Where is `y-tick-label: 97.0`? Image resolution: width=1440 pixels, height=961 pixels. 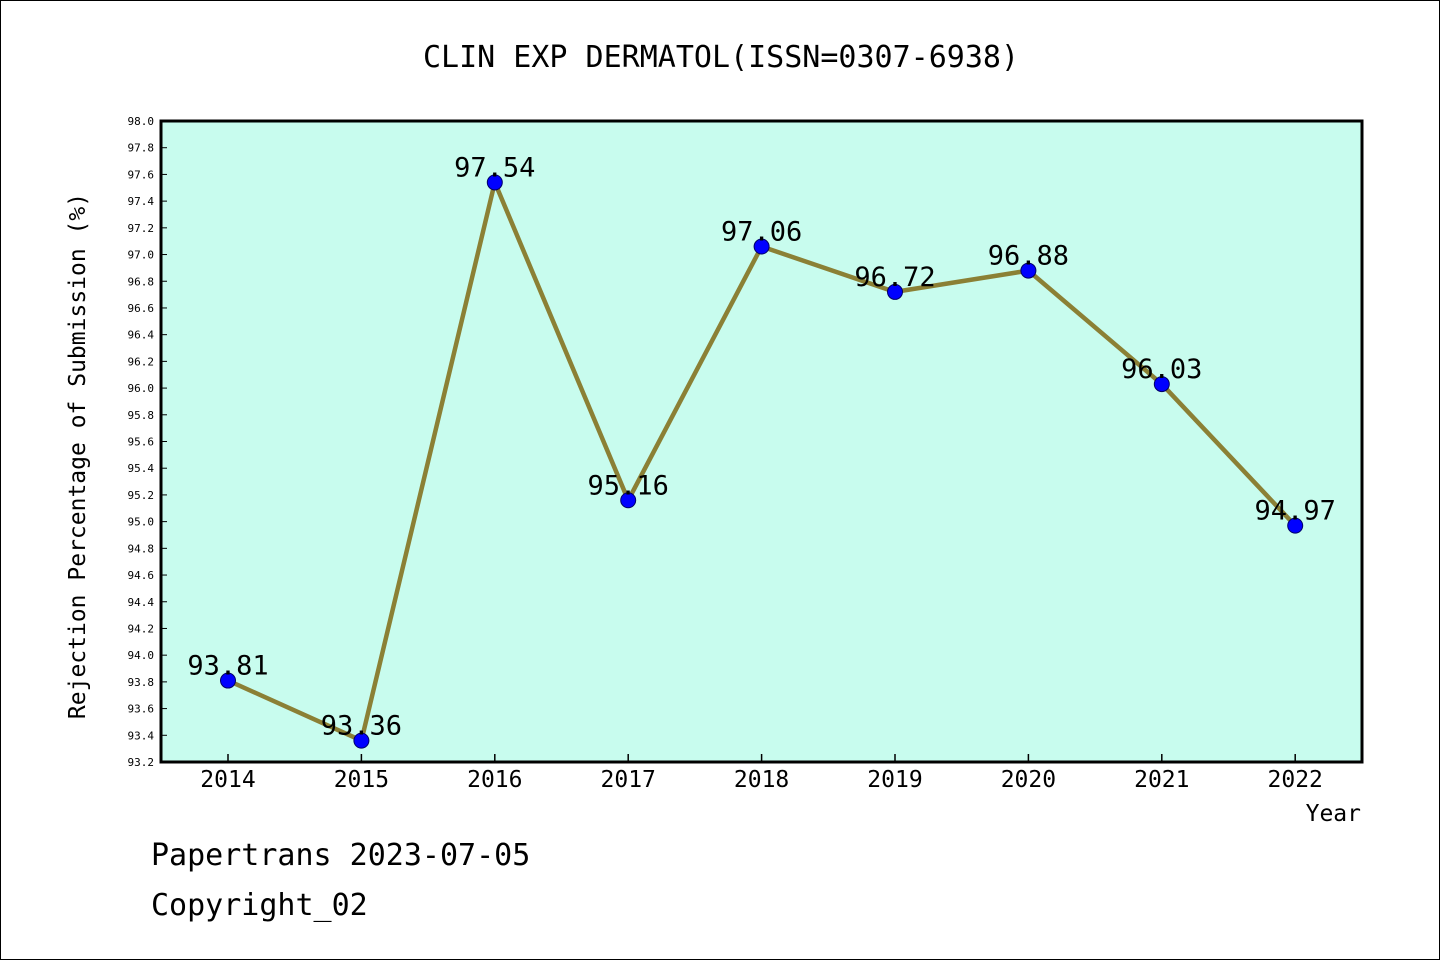 y-tick-label: 97.0 is located at coordinates (141, 255).